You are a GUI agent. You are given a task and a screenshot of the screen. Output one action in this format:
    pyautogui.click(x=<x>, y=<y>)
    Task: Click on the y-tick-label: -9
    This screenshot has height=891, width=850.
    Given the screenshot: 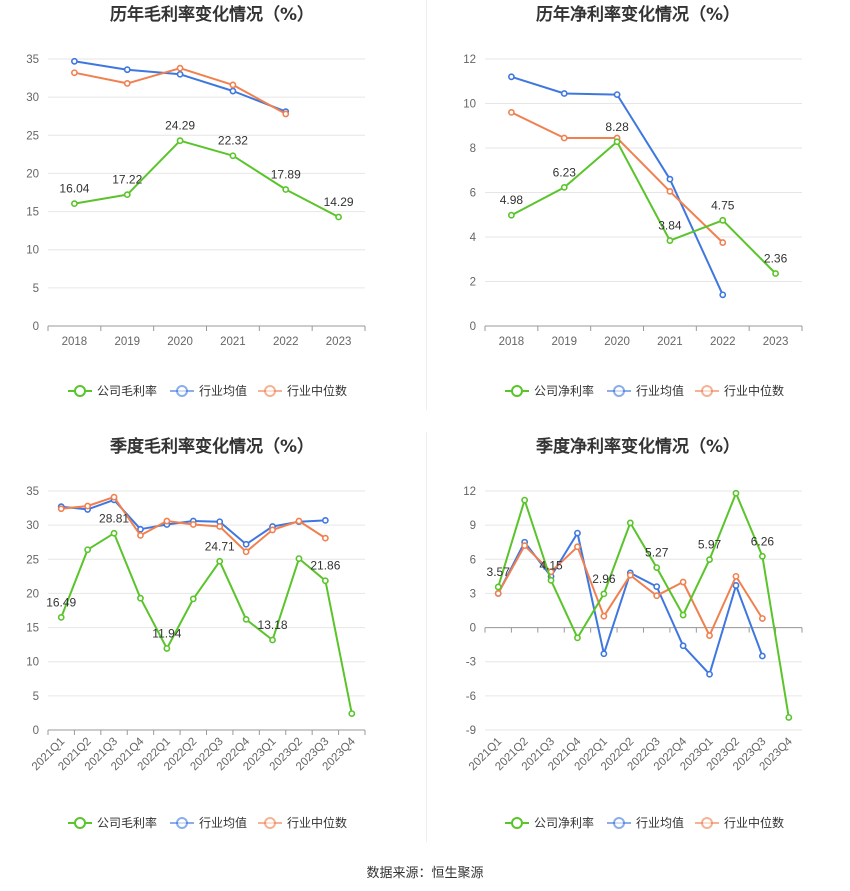 What is the action you would take?
    pyautogui.click(x=471, y=731)
    